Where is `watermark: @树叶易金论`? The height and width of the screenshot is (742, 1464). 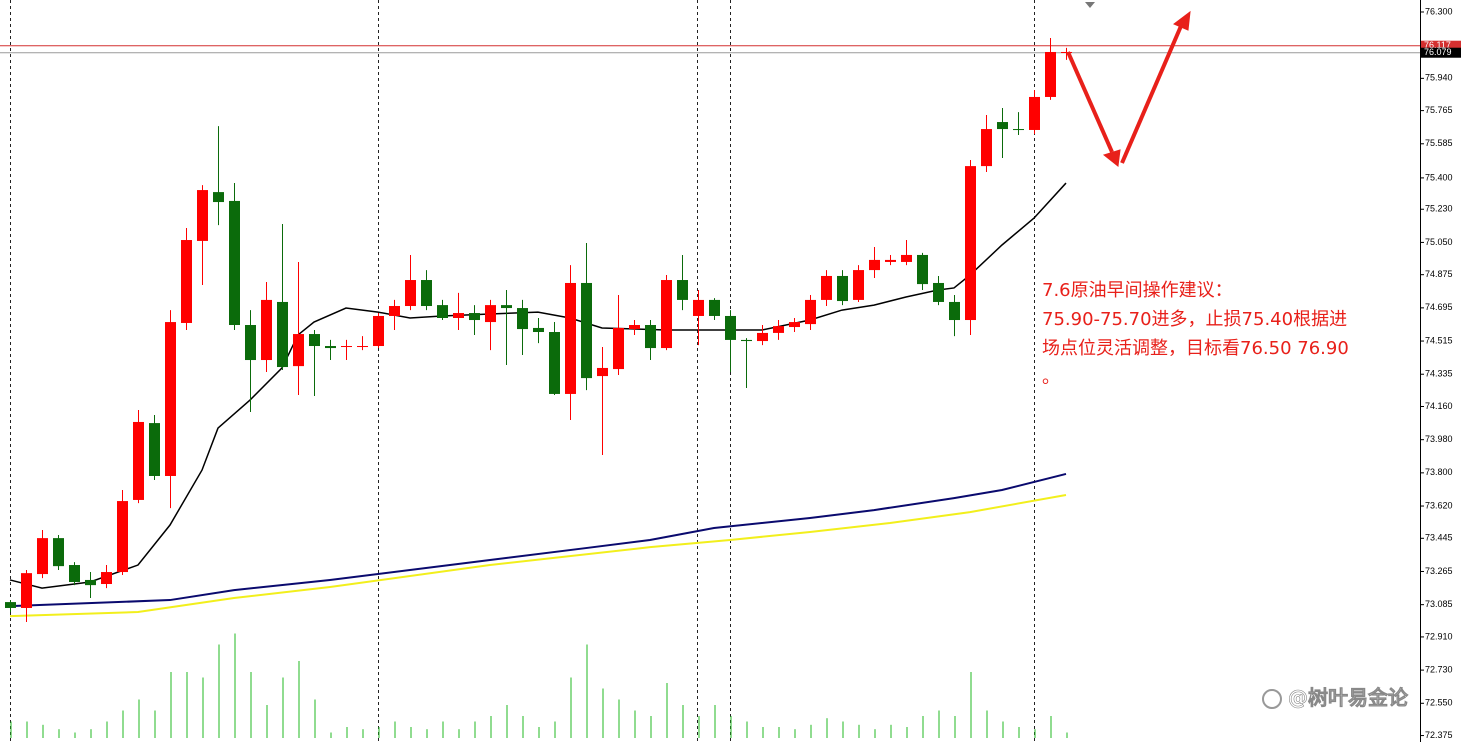
watermark: @树叶易金论 is located at coordinates (1348, 698).